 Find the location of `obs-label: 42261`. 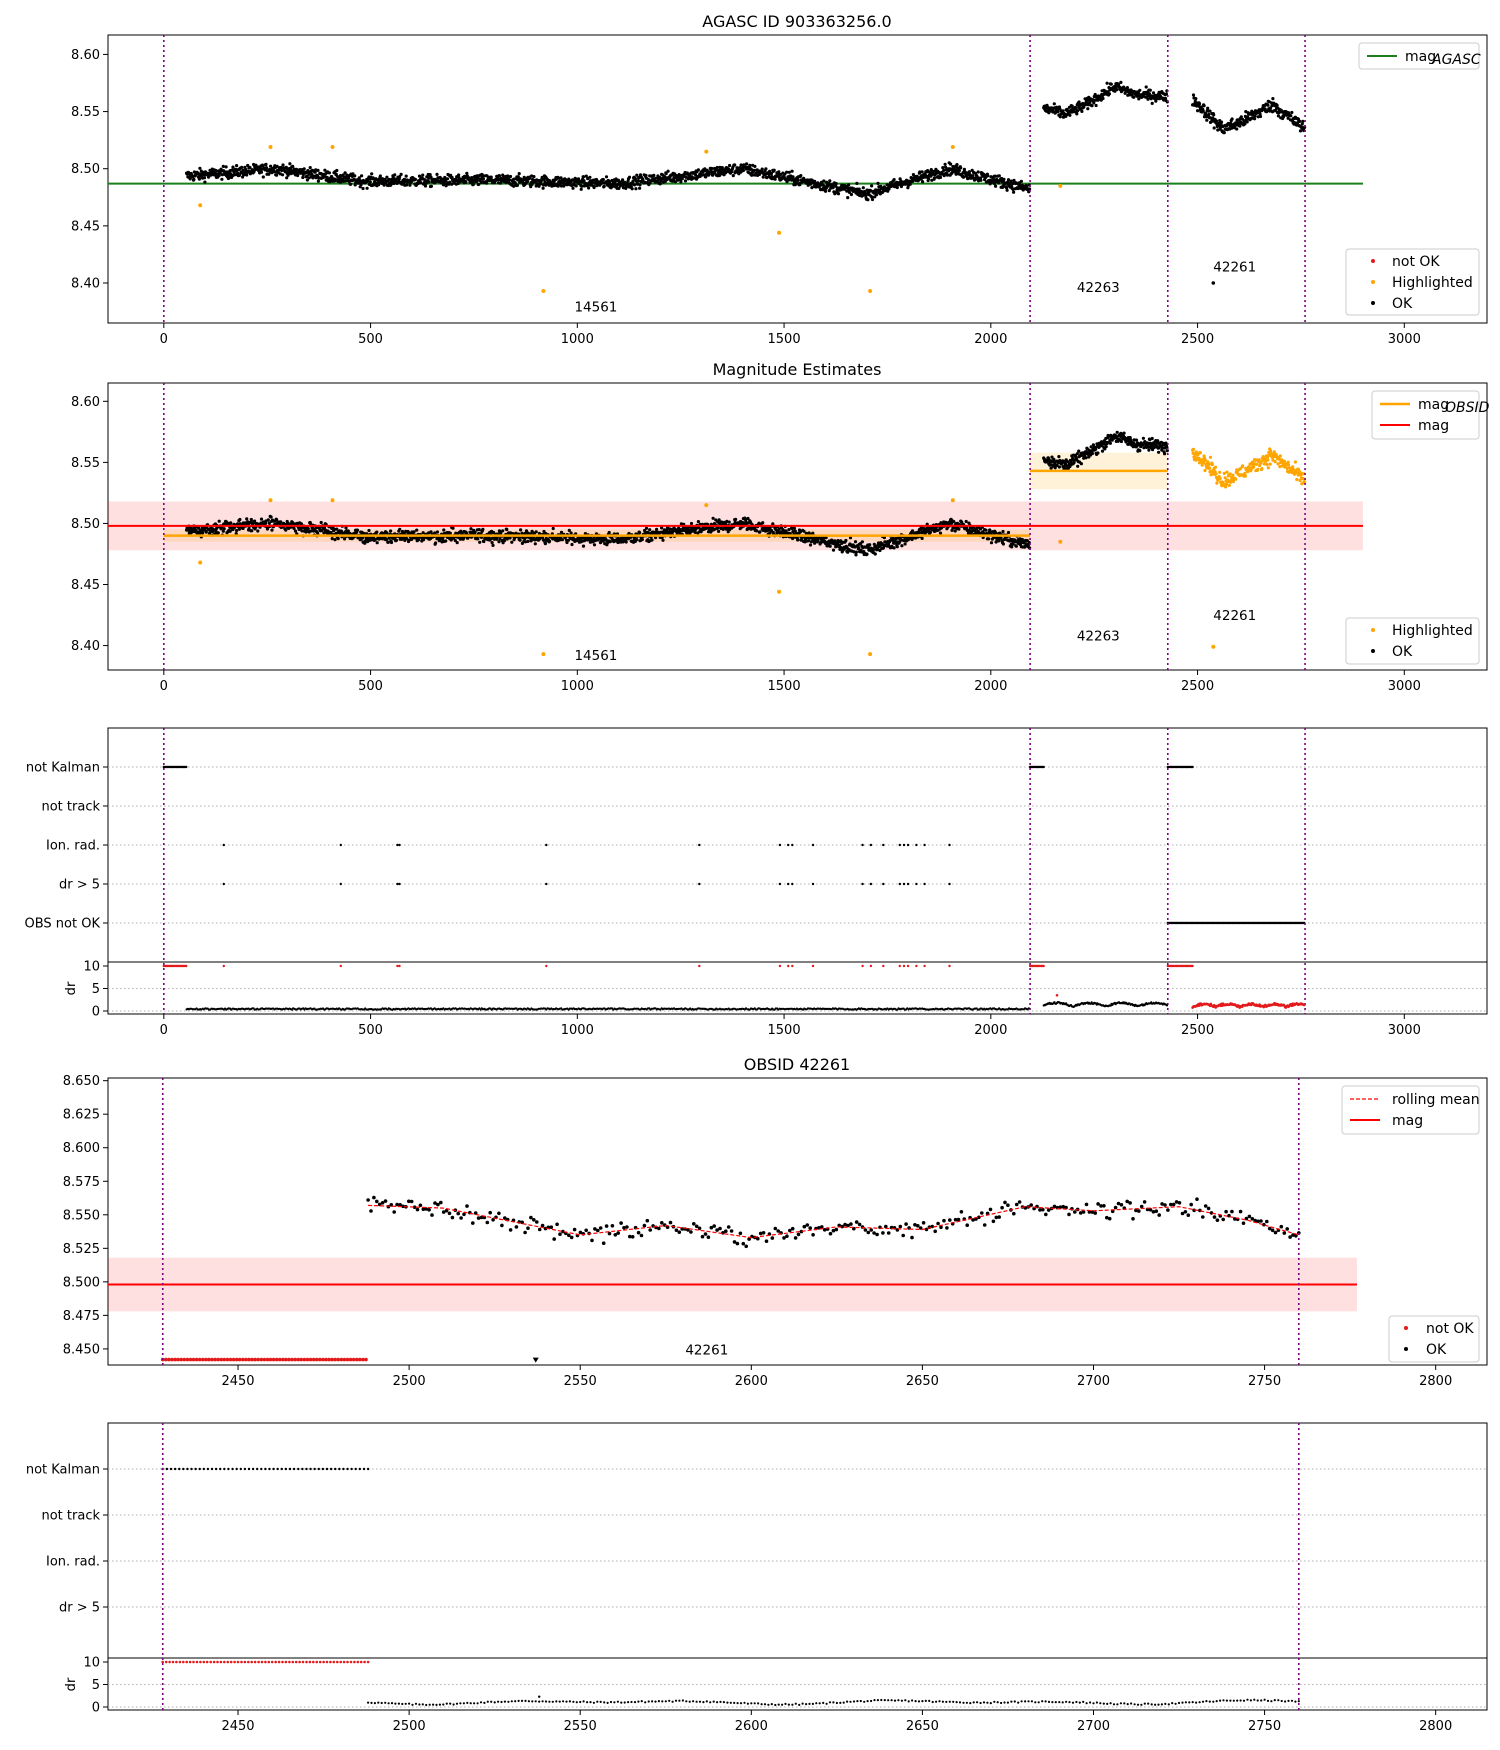

obs-label: 42261 is located at coordinates (1234, 616).